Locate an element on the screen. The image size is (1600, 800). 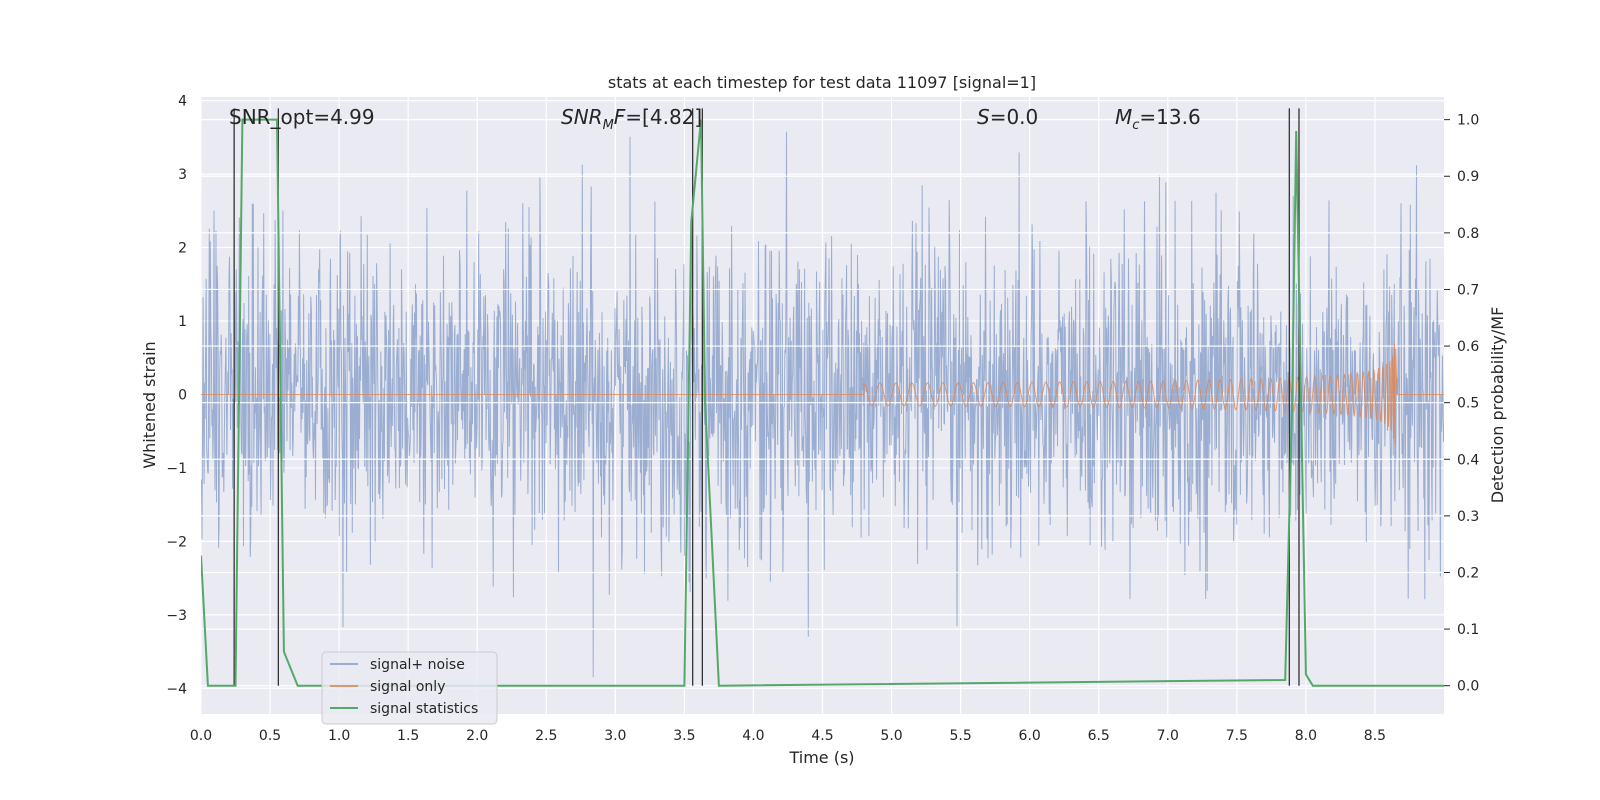
legend-label-signal-only: signal only is located at coordinates (407, 687).